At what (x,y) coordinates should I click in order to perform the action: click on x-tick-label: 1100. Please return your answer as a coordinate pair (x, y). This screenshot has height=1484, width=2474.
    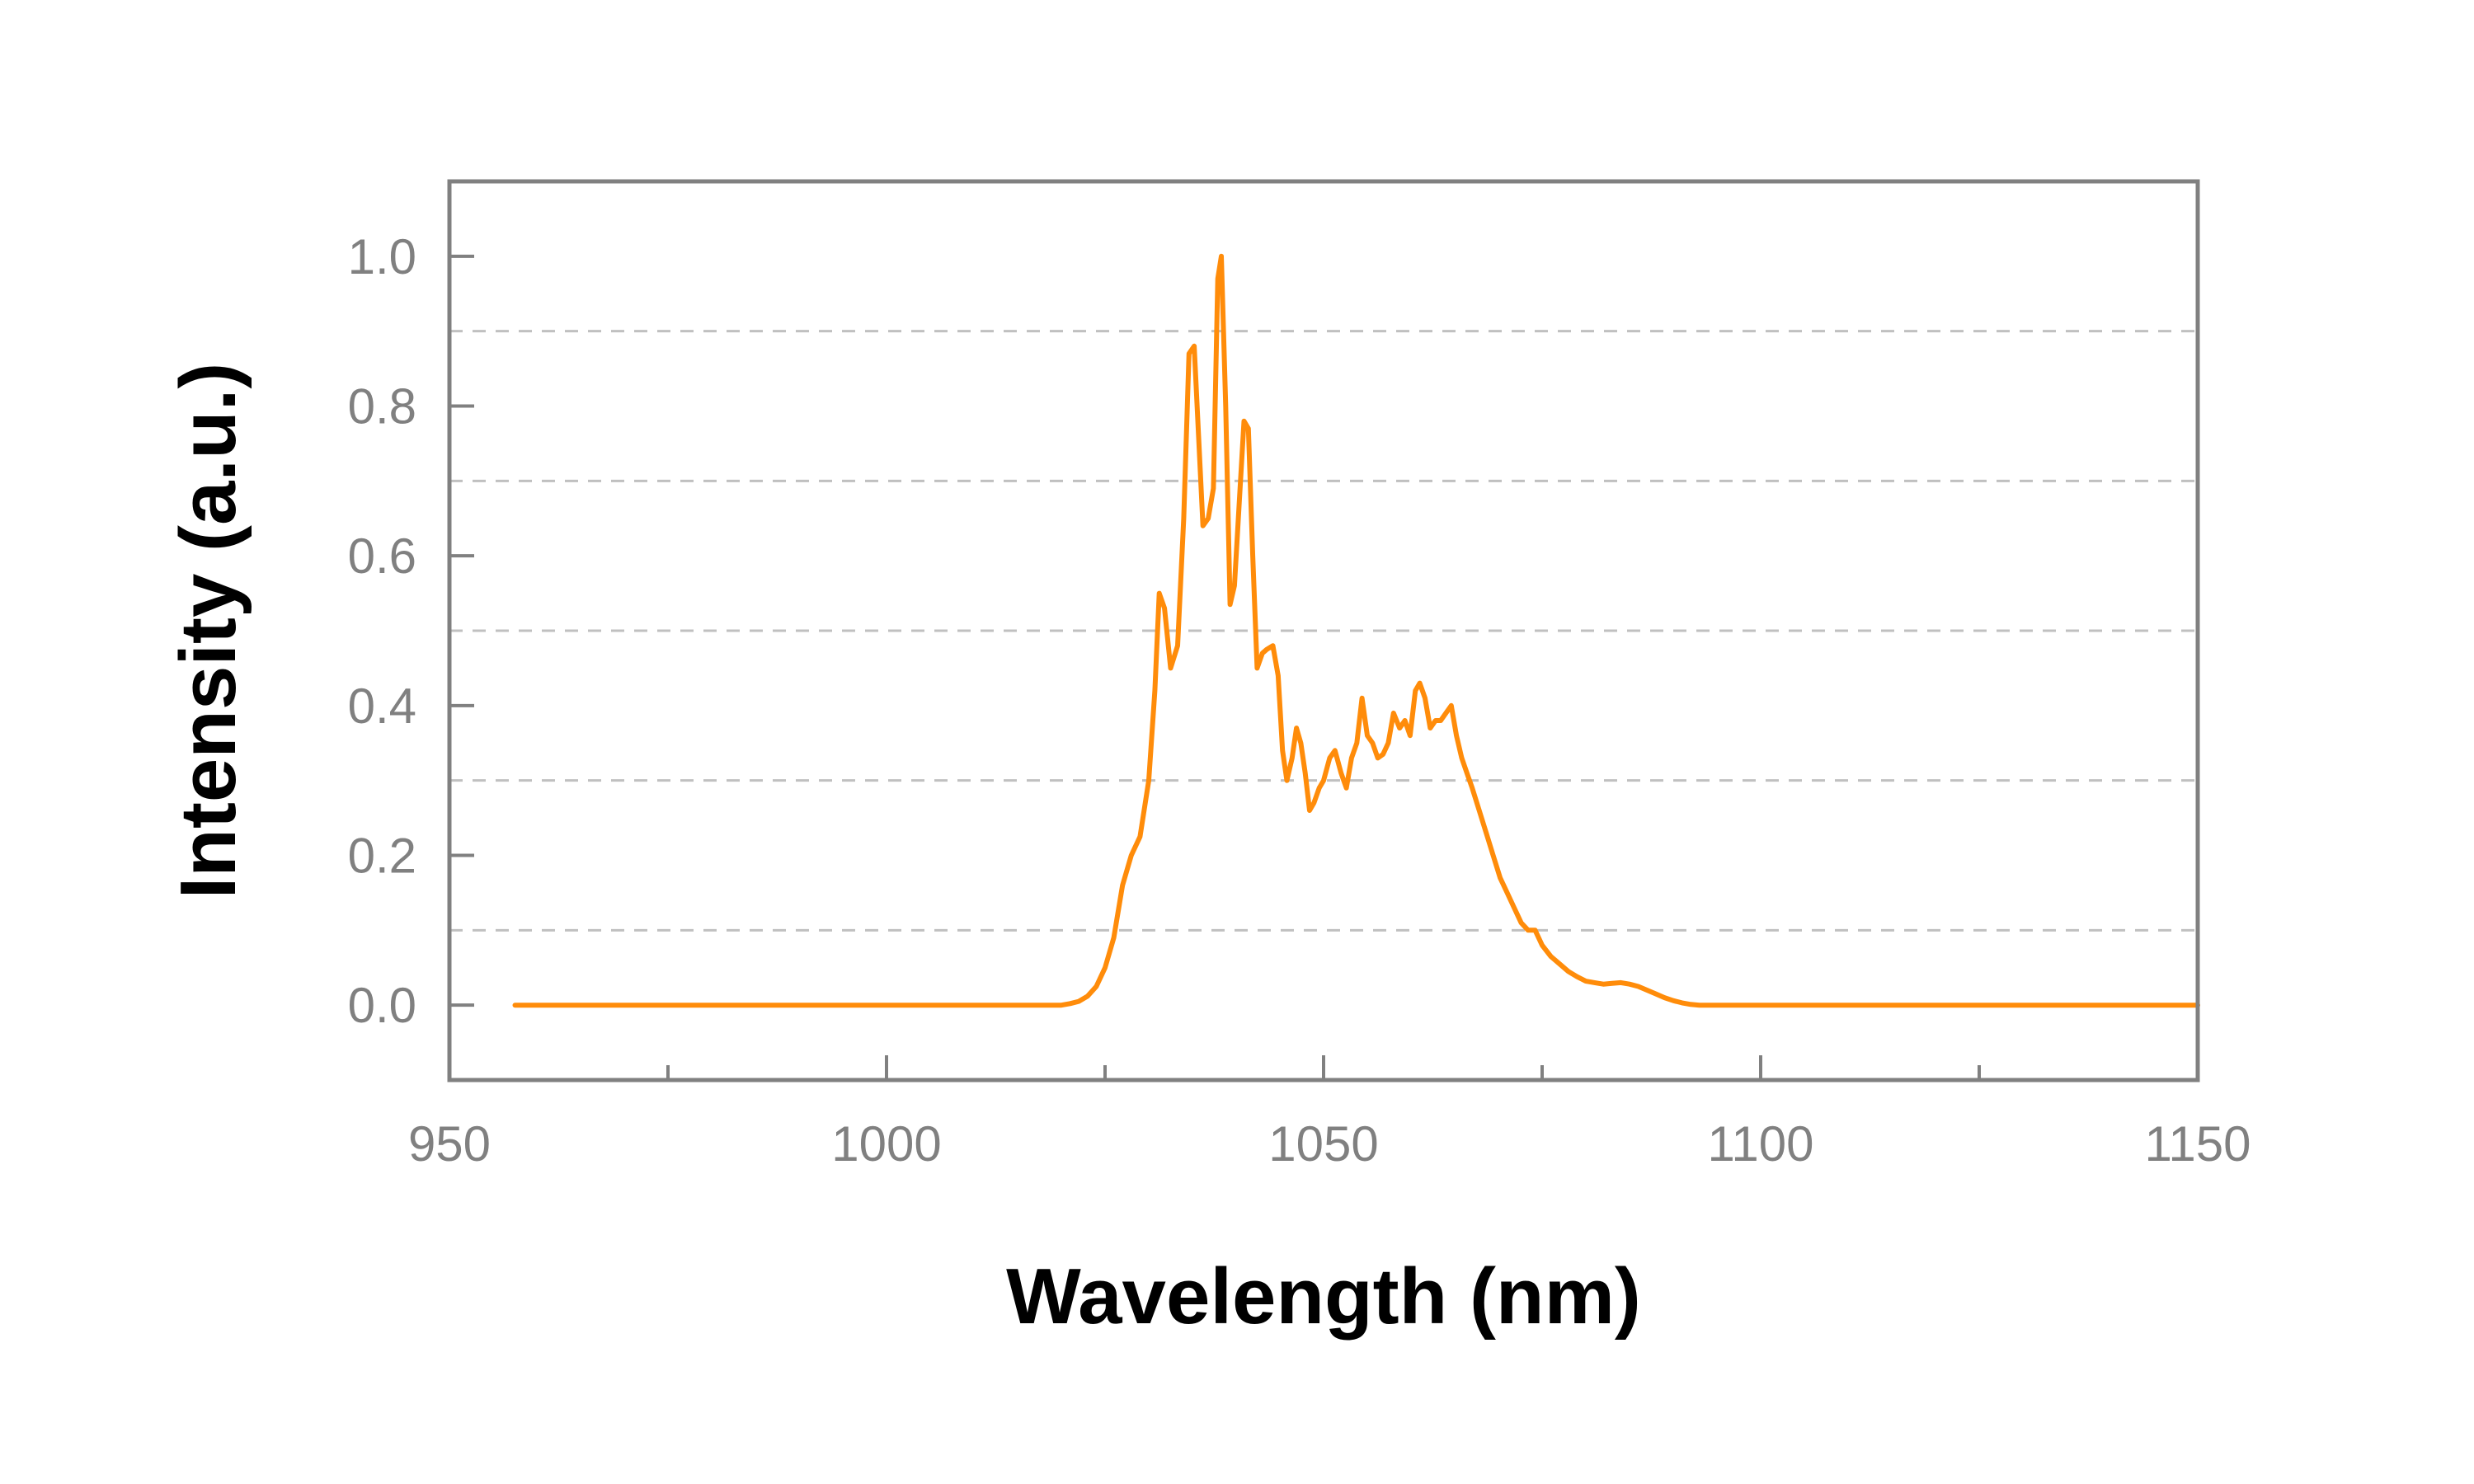
    Looking at the image, I should click on (1760, 1144).